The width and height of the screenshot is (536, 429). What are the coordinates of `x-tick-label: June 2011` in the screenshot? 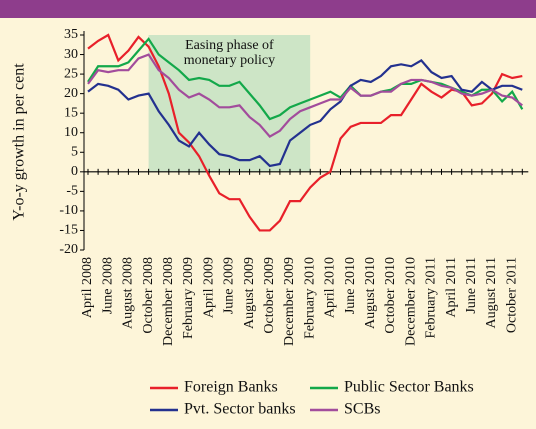 It's located at (471, 285).